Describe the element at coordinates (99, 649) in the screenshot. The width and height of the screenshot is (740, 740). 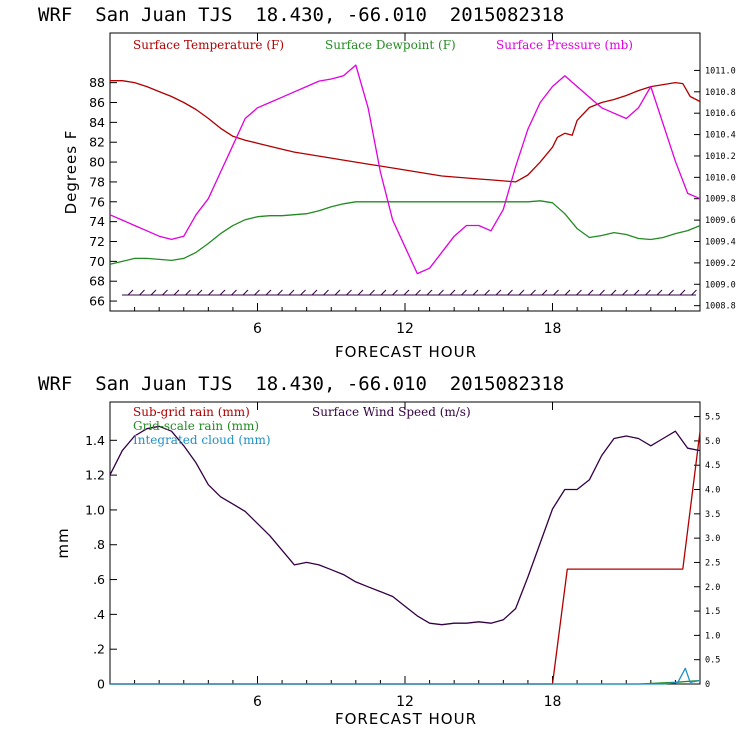
I see `y-tick-label: .2` at that location.